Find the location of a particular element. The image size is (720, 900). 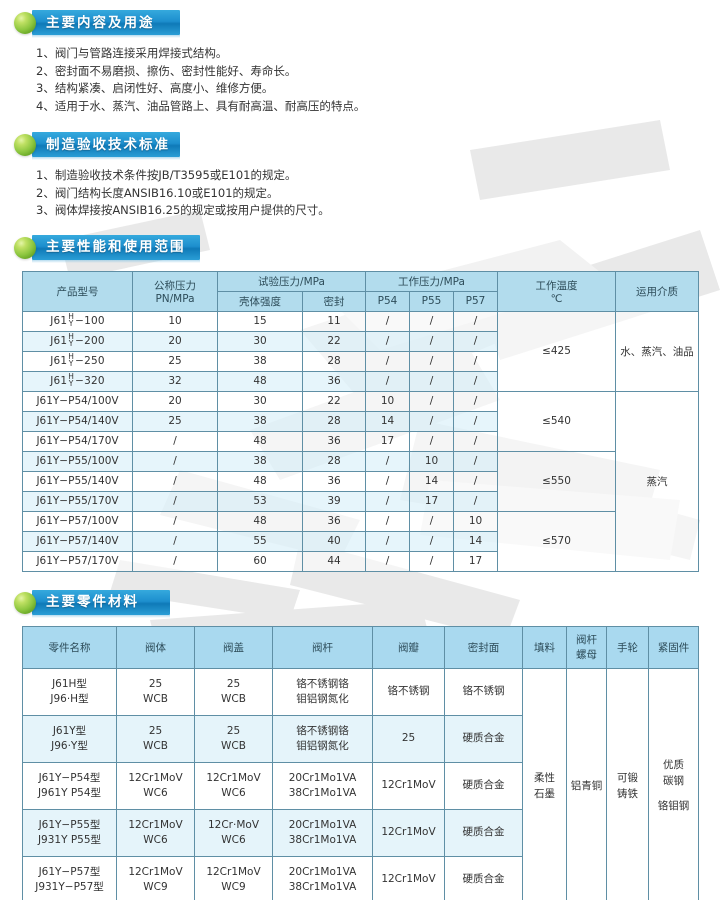

cell-working-temp: ≤425 is located at coordinates (556, 351).